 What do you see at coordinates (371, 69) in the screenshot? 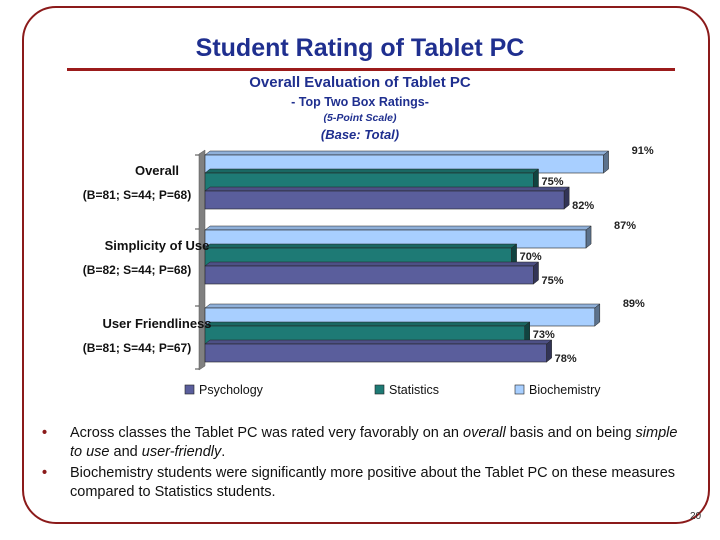
I see `title-divider` at bounding box center [371, 69].